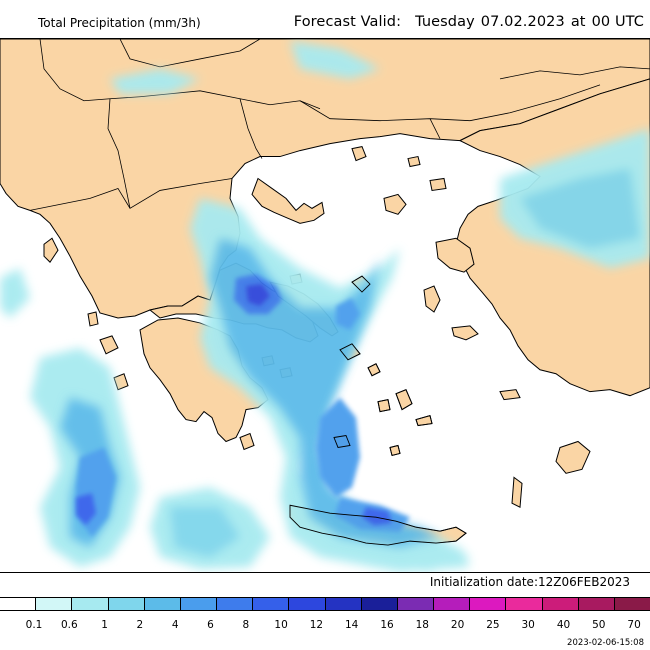  Describe the element at coordinates (109, 345) in the screenshot. I see `island-kefalonia` at that location.